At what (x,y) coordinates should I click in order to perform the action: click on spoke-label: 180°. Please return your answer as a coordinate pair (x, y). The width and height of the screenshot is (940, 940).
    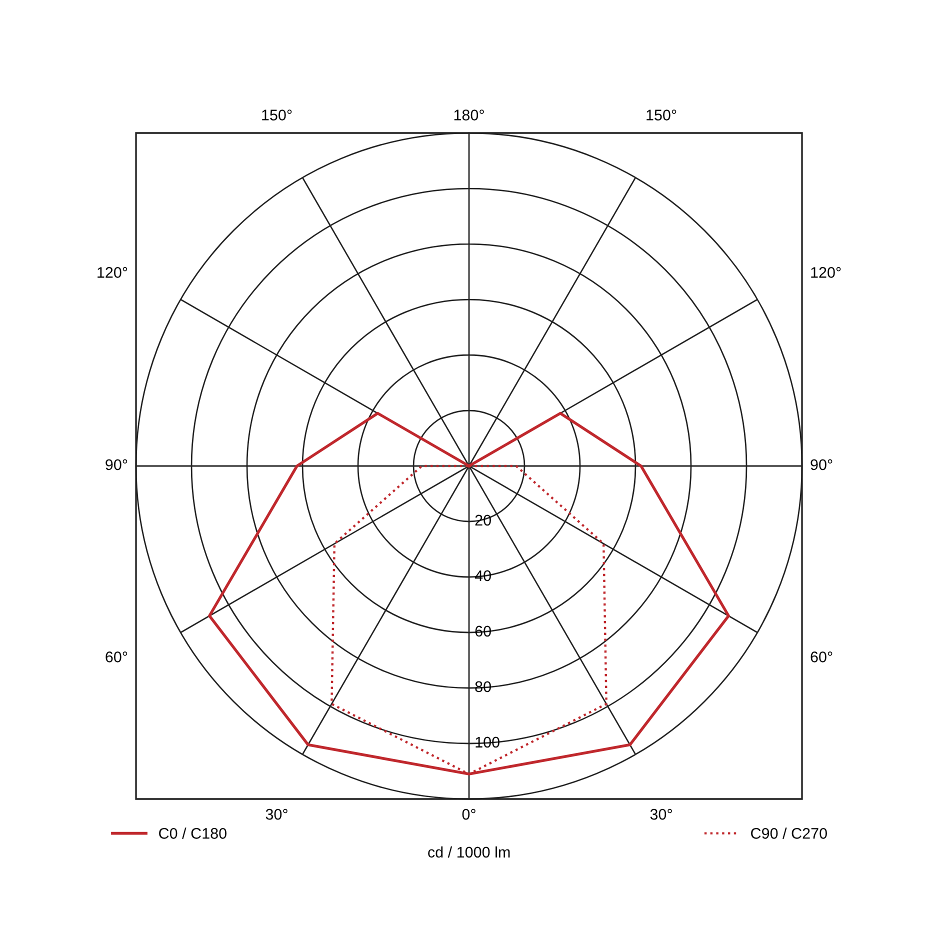
    Looking at the image, I should click on (469, 115).